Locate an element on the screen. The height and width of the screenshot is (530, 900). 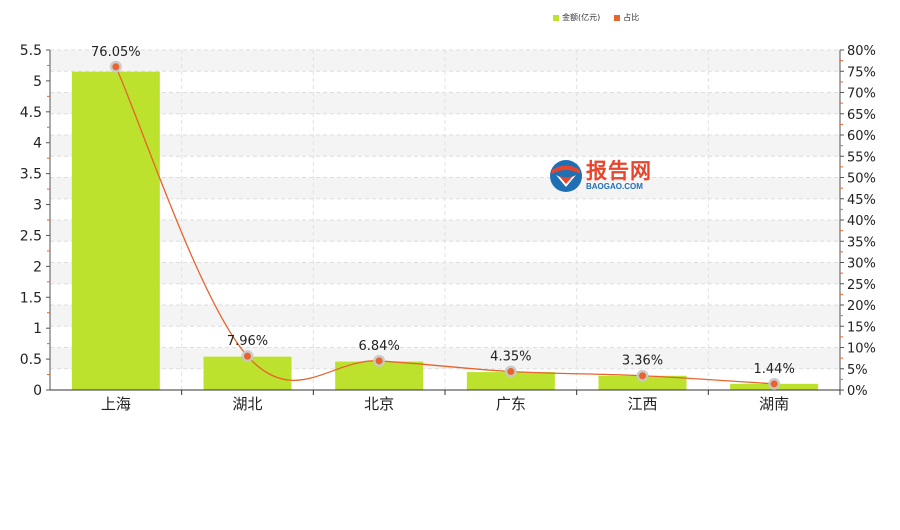
y-right-tick-label: 15% is located at coordinates (861, 327).